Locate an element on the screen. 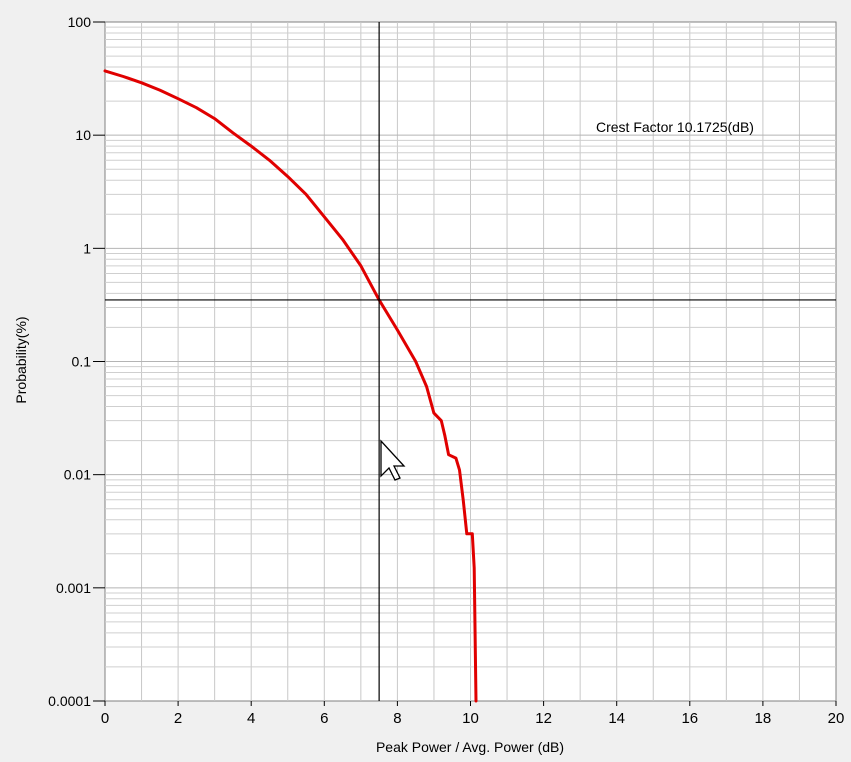 The image size is (851, 762). crest-factor-annotation: Crest Factor 10.1725(dB) is located at coordinates (675, 127).